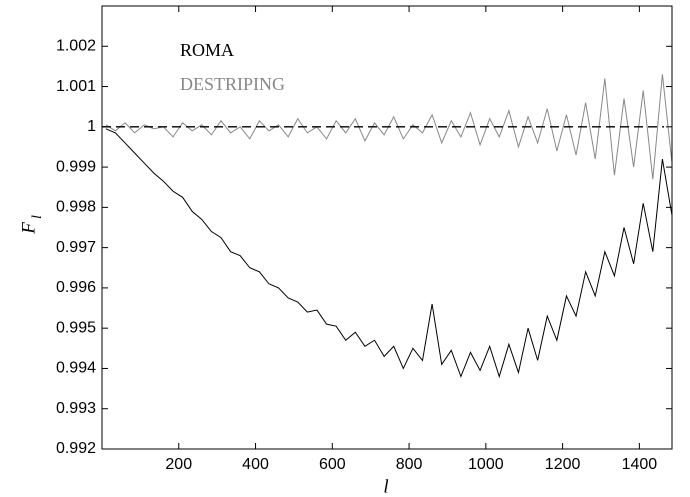 The height and width of the screenshot is (497, 690). Describe the element at coordinates (232, 84) in the screenshot. I see `legend-entry: DESTRIPING` at that location.